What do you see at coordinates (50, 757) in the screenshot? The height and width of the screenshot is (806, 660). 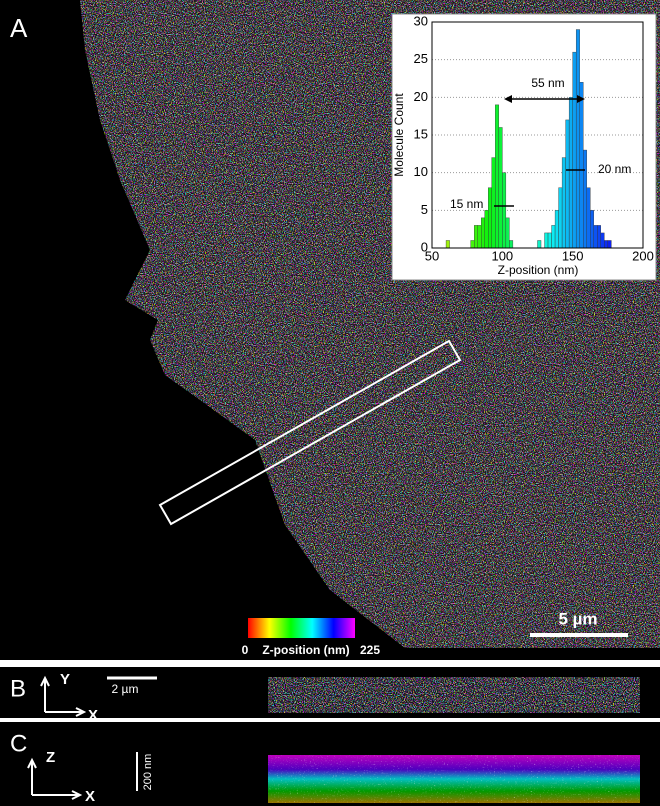 I see `axis-label: Z` at bounding box center [50, 757].